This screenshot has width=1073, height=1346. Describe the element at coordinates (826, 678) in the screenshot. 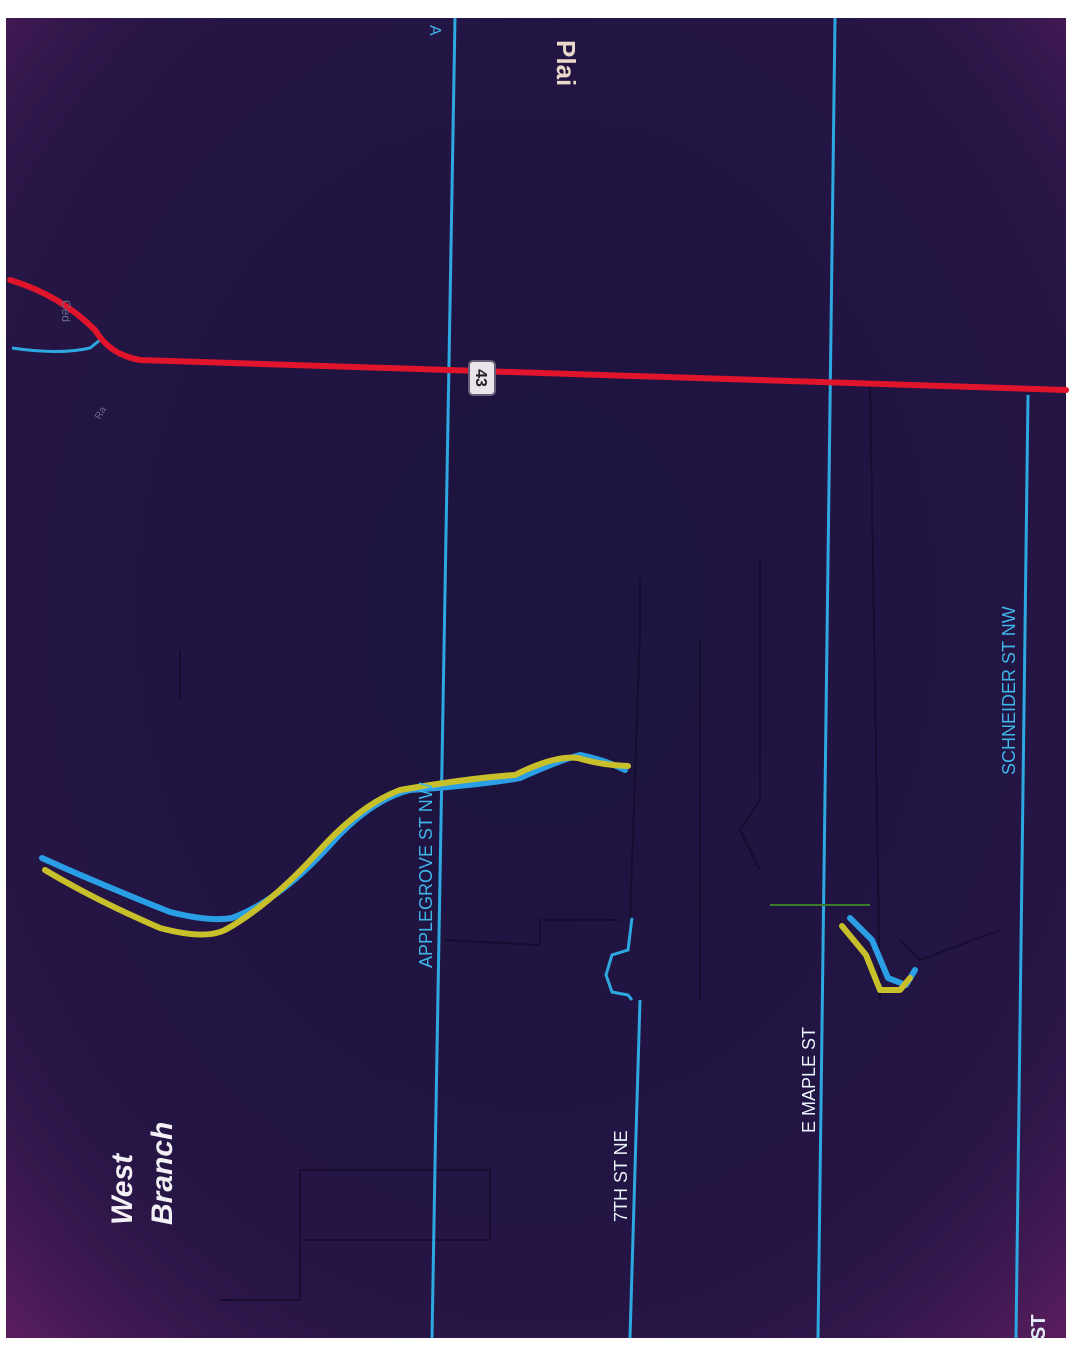

I see `street-maple` at that location.